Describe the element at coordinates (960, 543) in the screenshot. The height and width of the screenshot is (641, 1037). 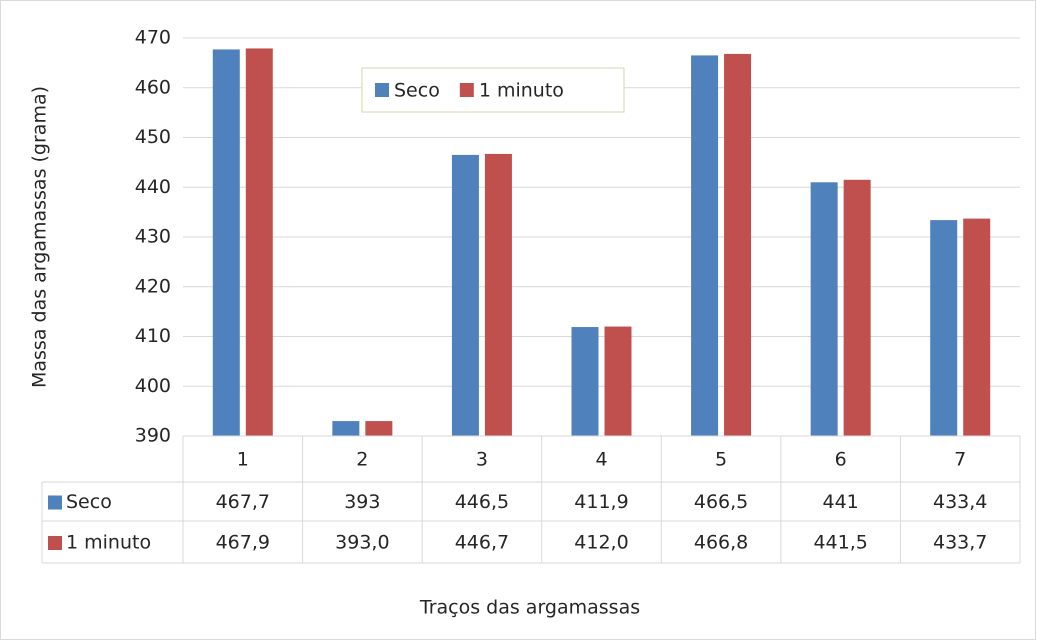
I see `table-value: 433,7` at that location.